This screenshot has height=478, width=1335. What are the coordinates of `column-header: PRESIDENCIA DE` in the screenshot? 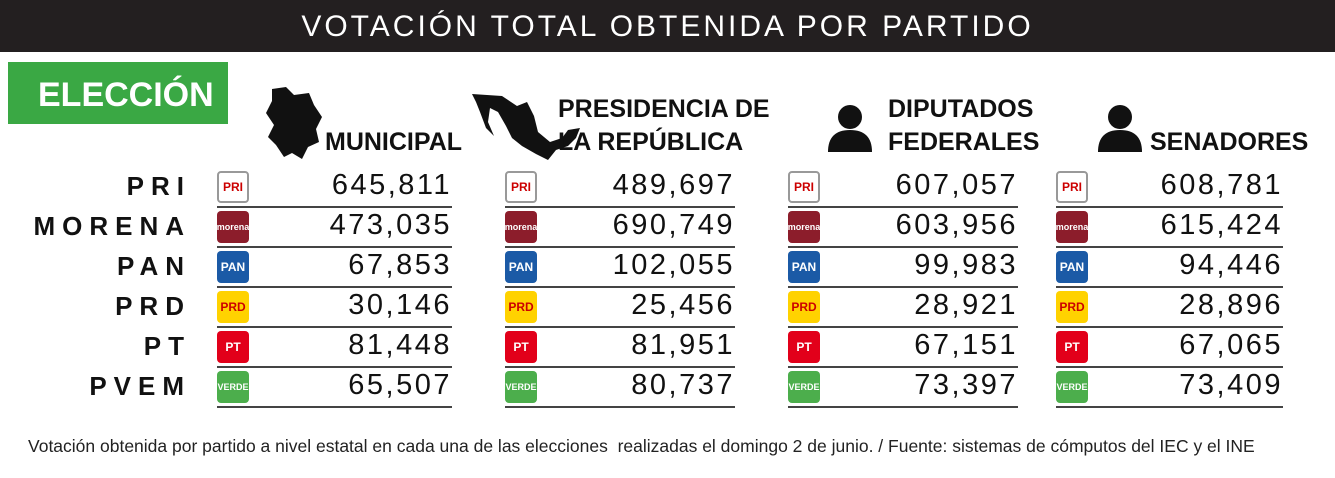 It's located at (664, 109).